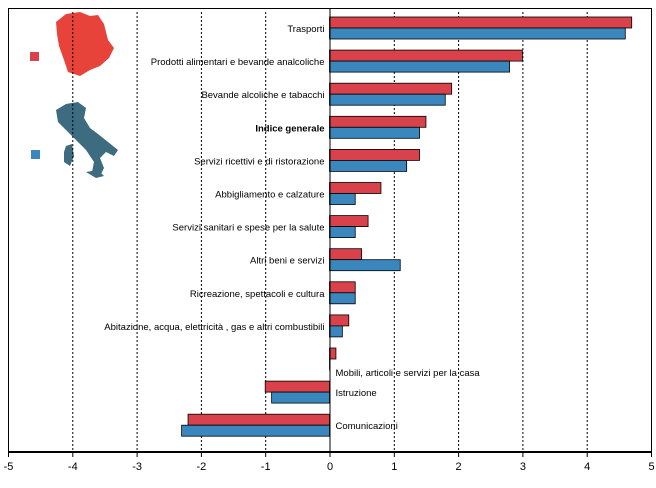 This screenshot has height=488, width=656. Describe the element at coordinates (356, 393) in the screenshot. I see `category-label: Istruzione` at that location.